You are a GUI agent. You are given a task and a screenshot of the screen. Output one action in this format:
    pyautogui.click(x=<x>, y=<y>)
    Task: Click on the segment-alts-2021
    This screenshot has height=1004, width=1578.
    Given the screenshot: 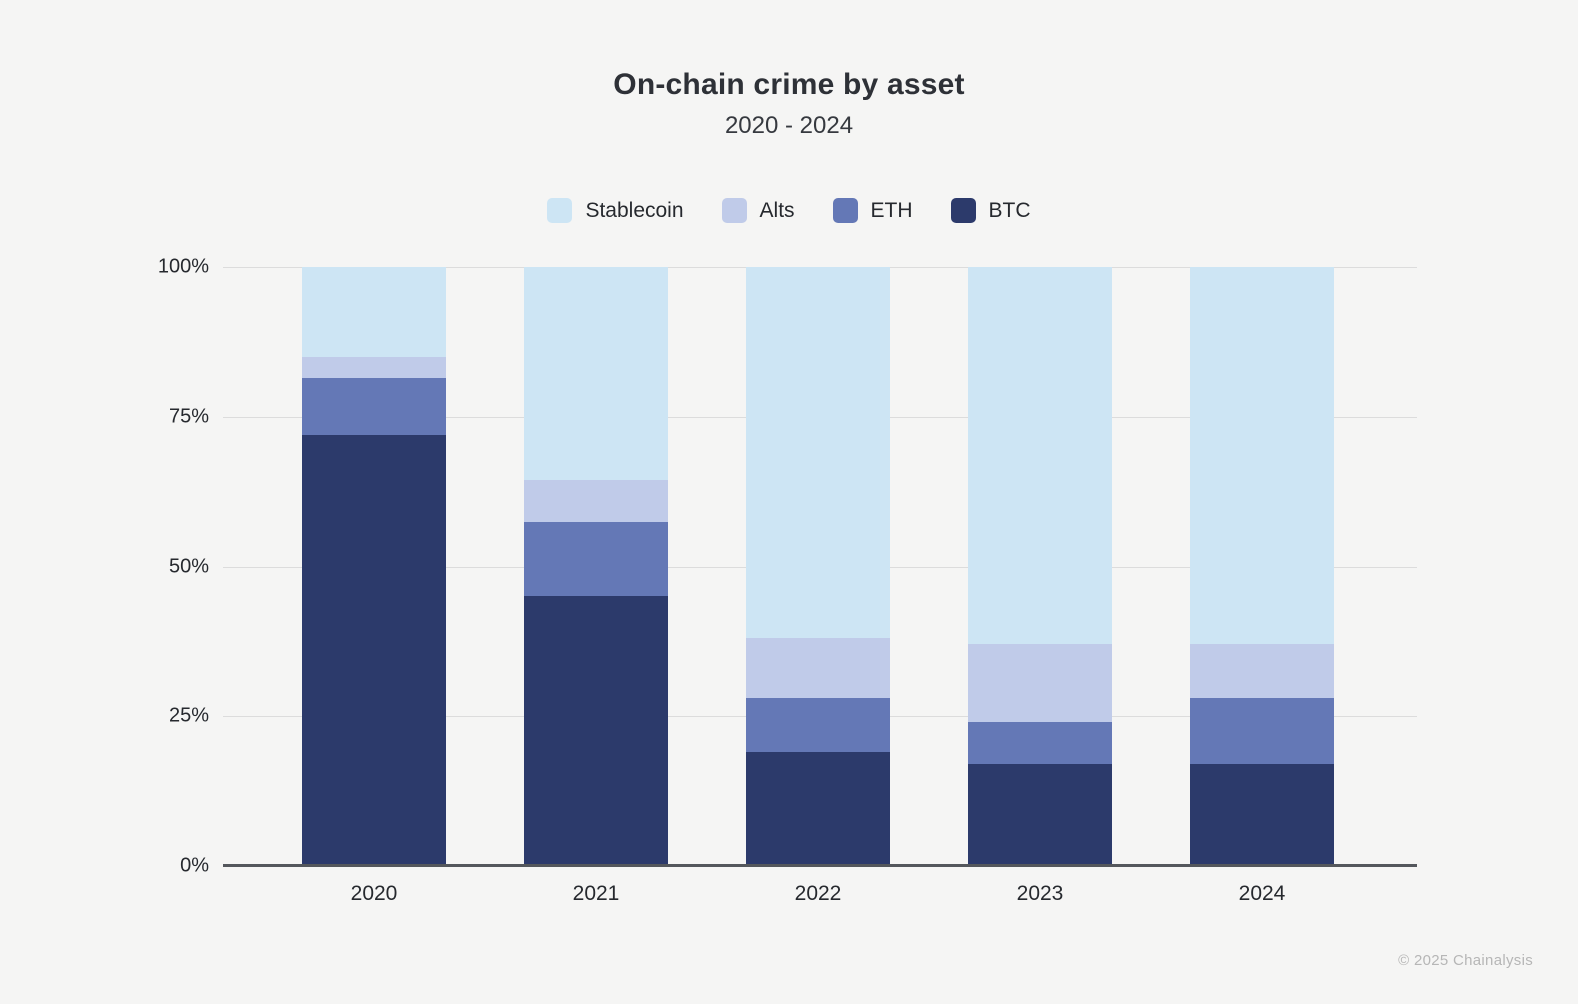 What is the action you would take?
    pyautogui.click(x=596, y=500)
    